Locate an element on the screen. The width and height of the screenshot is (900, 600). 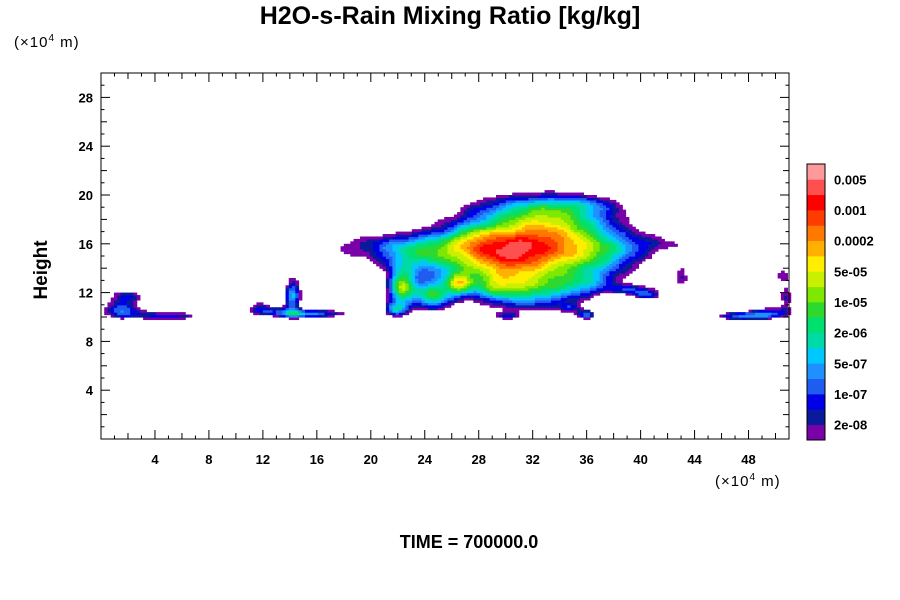
y-unit-exponent: 4 is located at coordinates (52, 38).